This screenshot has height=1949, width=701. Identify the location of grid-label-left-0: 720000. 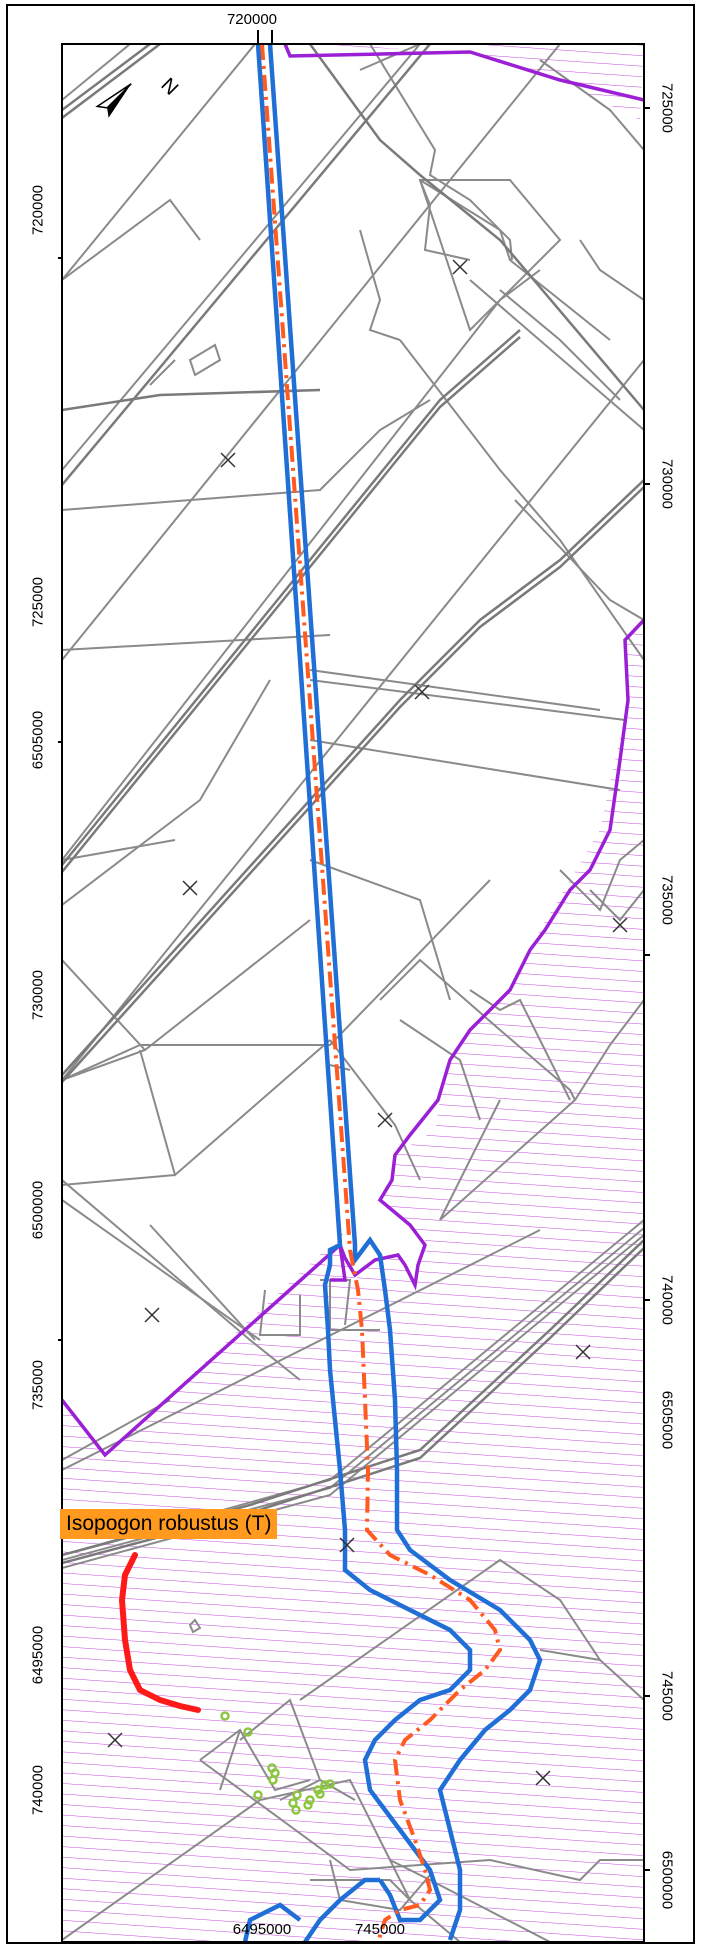
(38, 210).